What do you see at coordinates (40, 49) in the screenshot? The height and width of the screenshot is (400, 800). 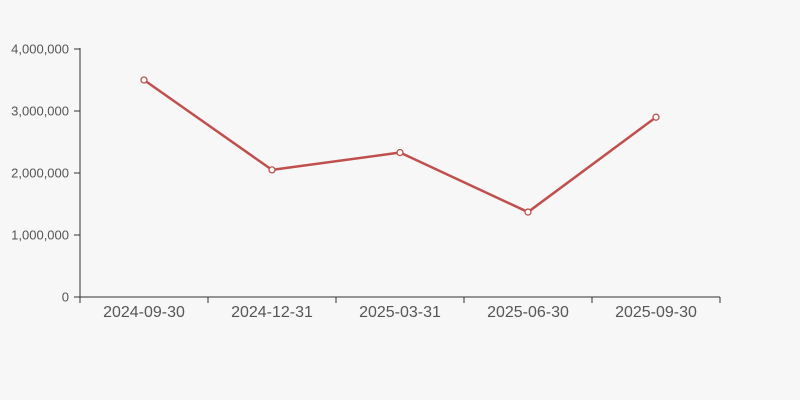 I see `y-axis-tick-label: 4,000,000` at bounding box center [40, 49].